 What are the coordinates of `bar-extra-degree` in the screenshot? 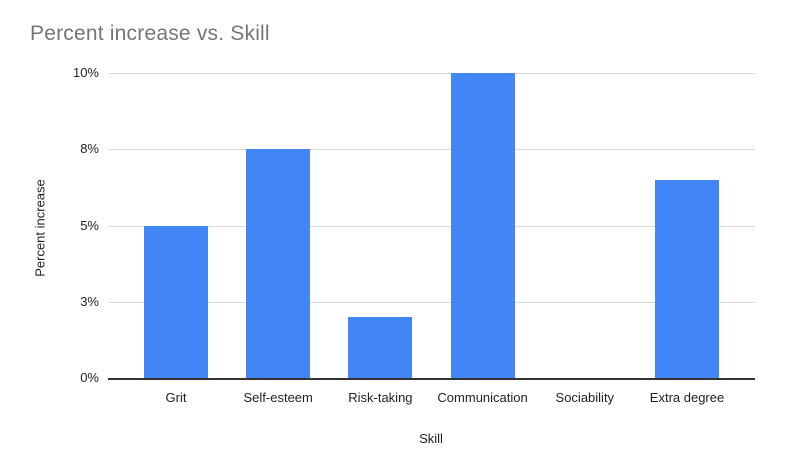 It's located at (687, 278).